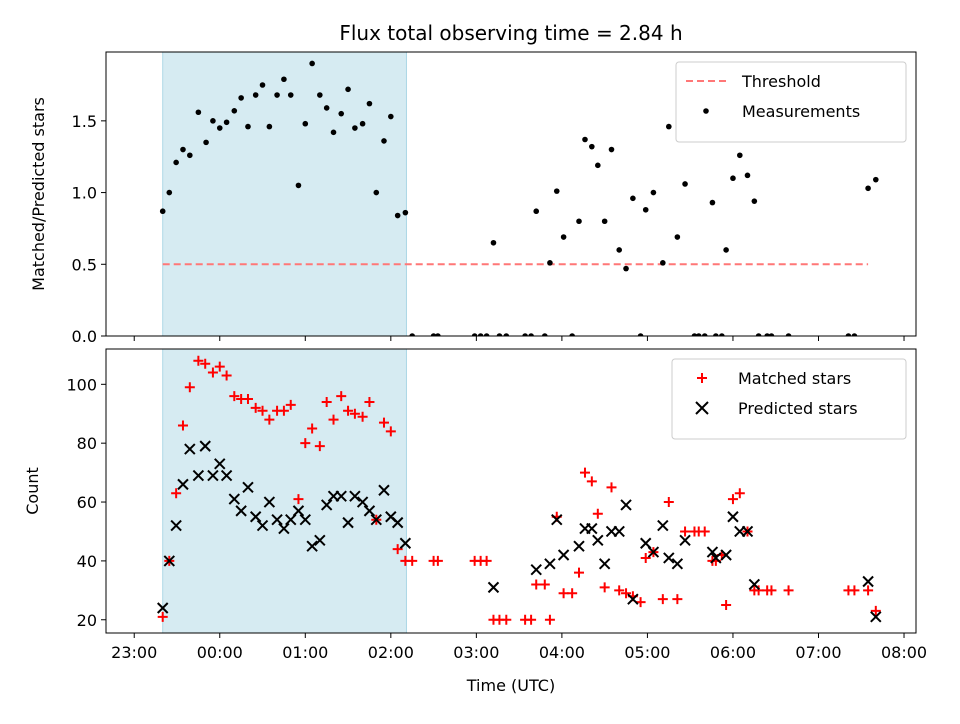 Image resolution: width=960 pixels, height=724 pixels. What do you see at coordinates (305, 652) in the screenshot?
I see `x-tick-label: 01:00` at bounding box center [305, 652].